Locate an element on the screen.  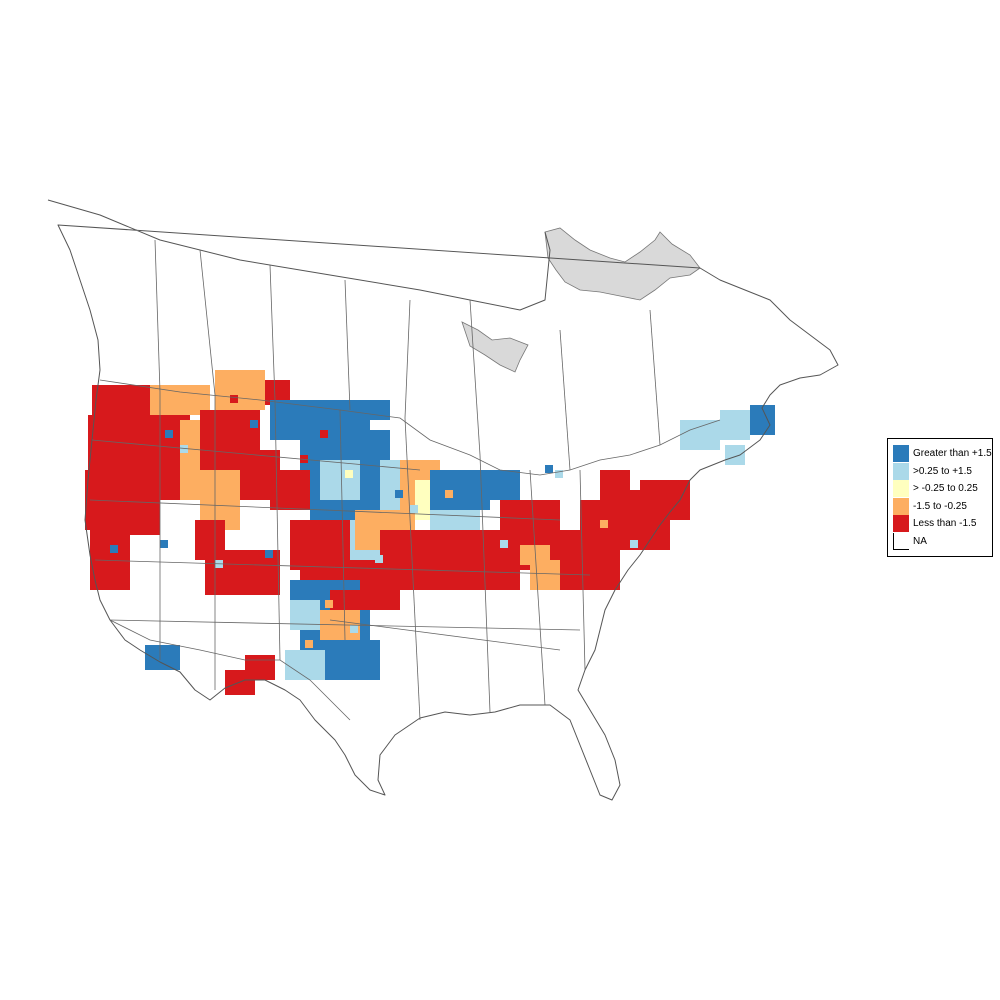
legend-label: Less than -1.5 is located at coordinates (945, 524).